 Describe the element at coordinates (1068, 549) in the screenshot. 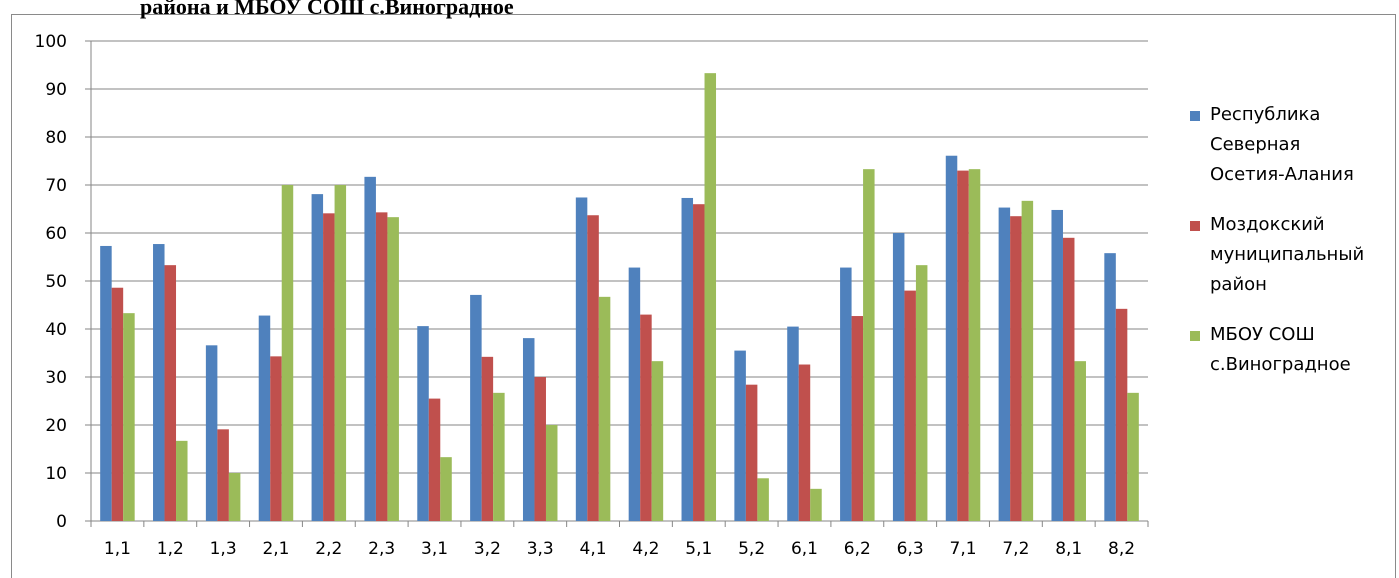

I see `x-tick-label: 8,1` at that location.